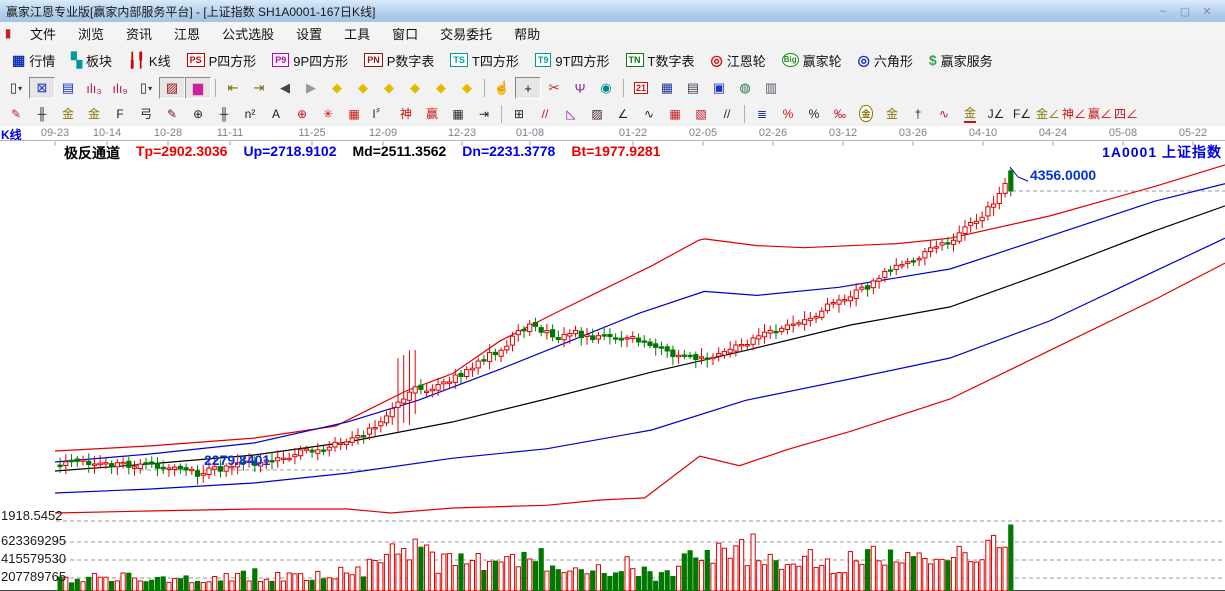  What do you see at coordinates (43, 34) in the screenshot?
I see `menu-item-1: 文件` at bounding box center [43, 34].